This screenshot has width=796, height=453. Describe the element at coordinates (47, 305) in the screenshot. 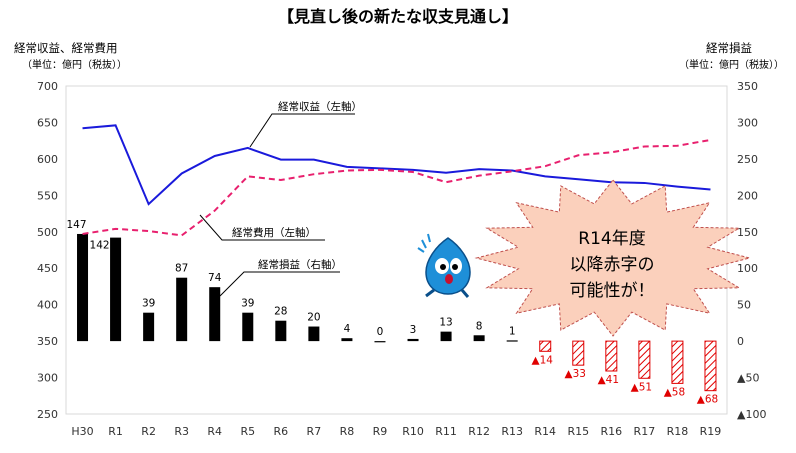

I see `left-tick-label: 400` at that location.